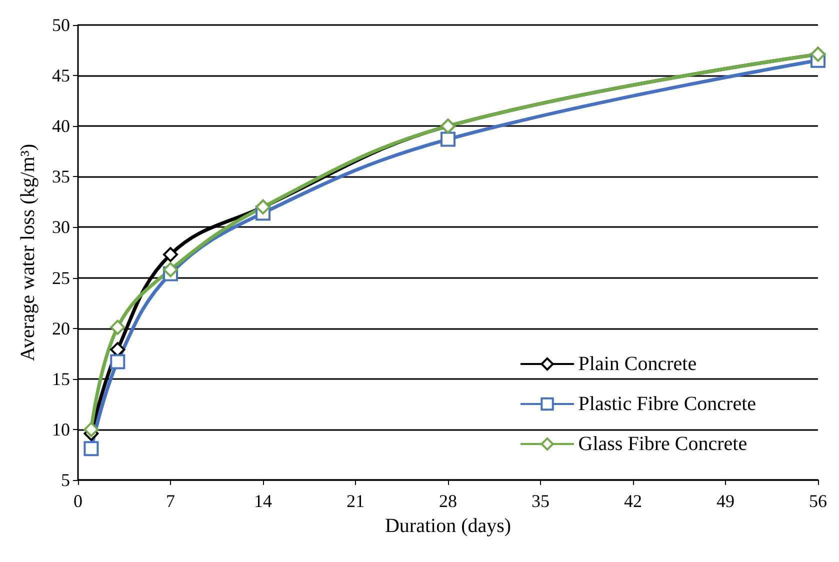 The height and width of the screenshot is (562, 839). What do you see at coordinates (28, 253) in the screenshot?
I see `y-axis-title: Average water loss (kg/m³)` at bounding box center [28, 253].